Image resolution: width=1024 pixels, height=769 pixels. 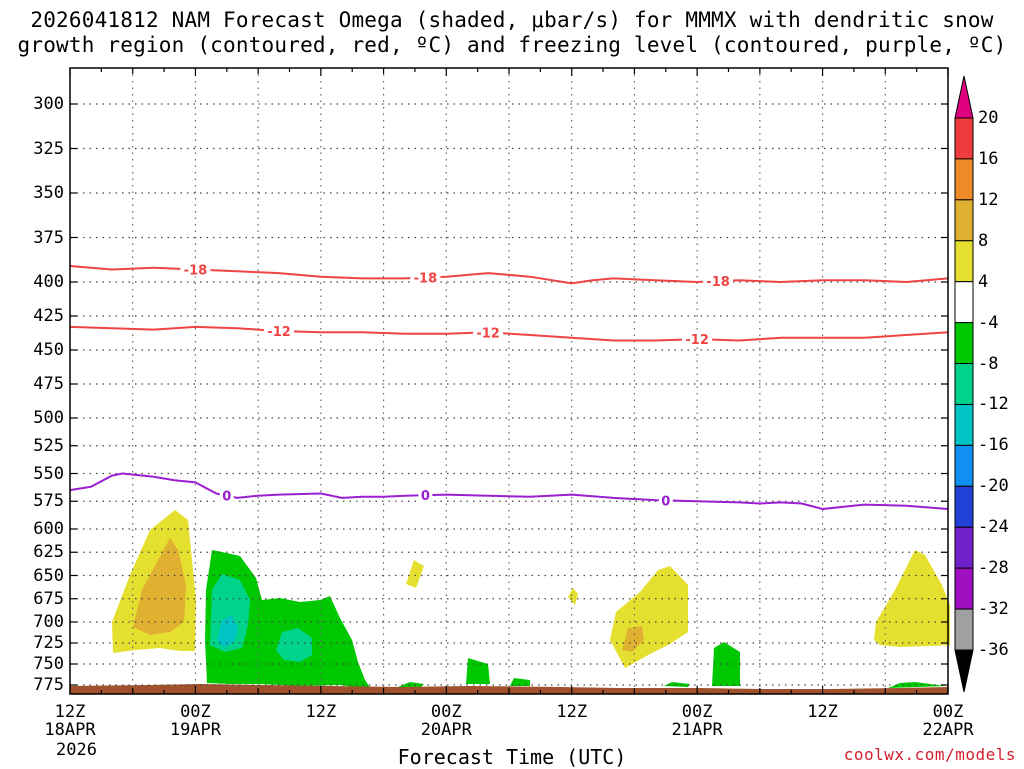 I want to click on colorbar-top-arrow, so click(x=964, y=97).